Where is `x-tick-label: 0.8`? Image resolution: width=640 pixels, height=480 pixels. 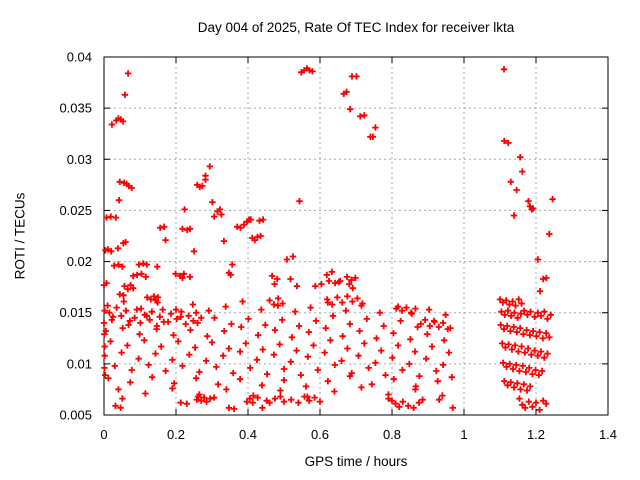 x-tick-label: 0.8 is located at coordinates (392, 434).